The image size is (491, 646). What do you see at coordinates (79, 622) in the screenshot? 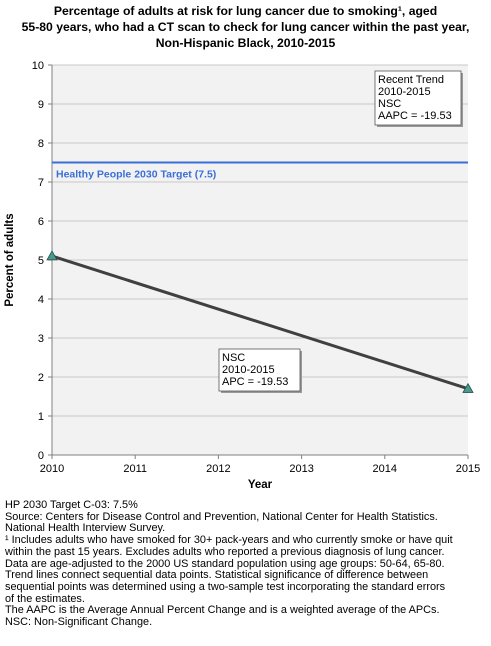
I see `footnote-line: NSC: Non-Significant Change.` at bounding box center [79, 622].